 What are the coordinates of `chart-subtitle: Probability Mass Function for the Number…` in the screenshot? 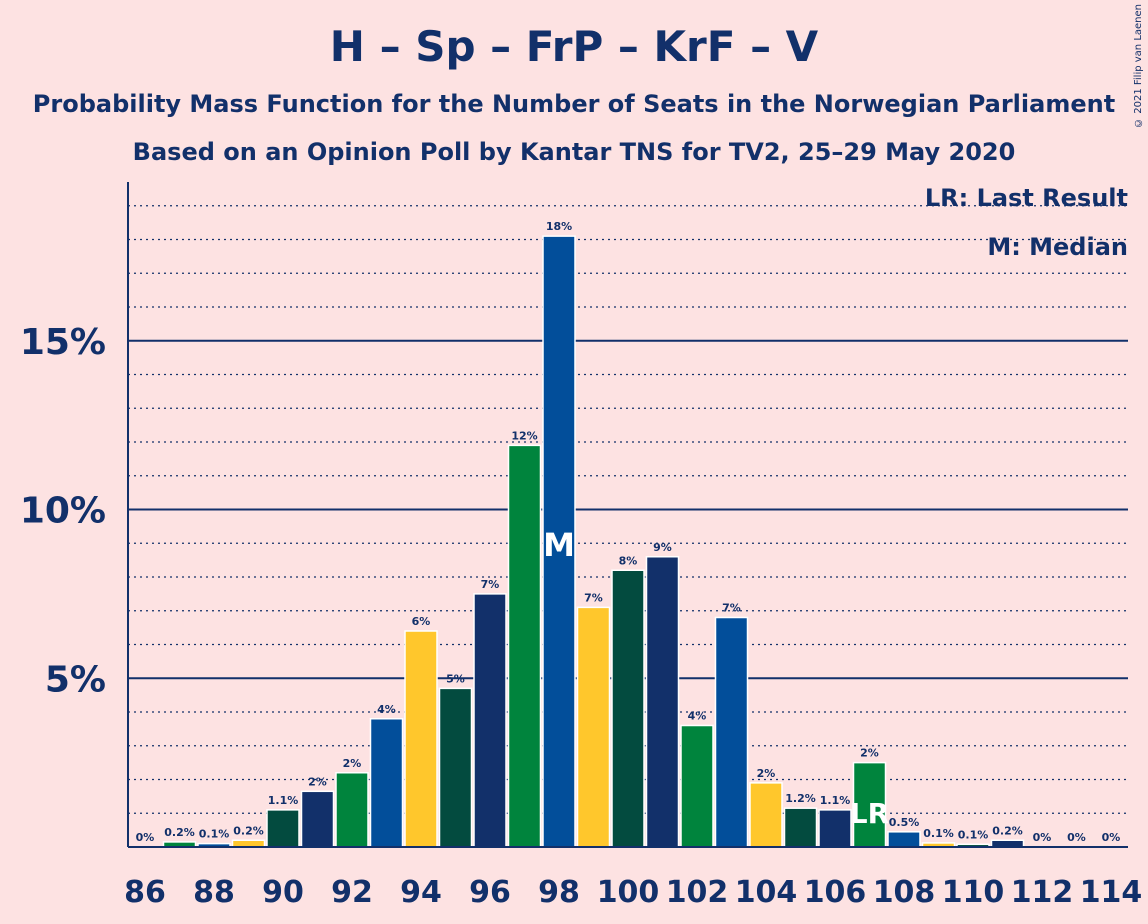 It's located at (574, 104).